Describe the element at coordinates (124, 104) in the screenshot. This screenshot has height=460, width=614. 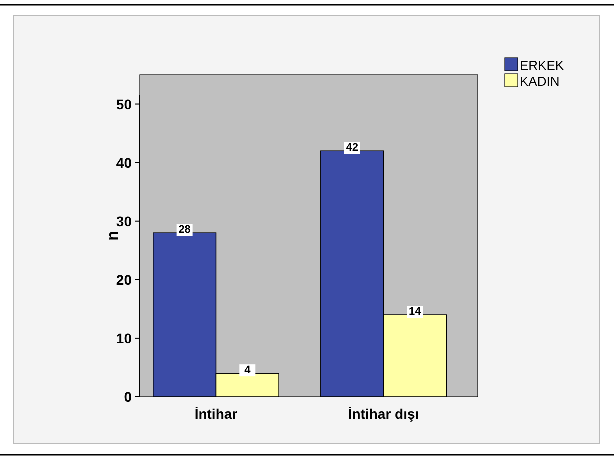
I see `y-tick-label: 50` at that location.